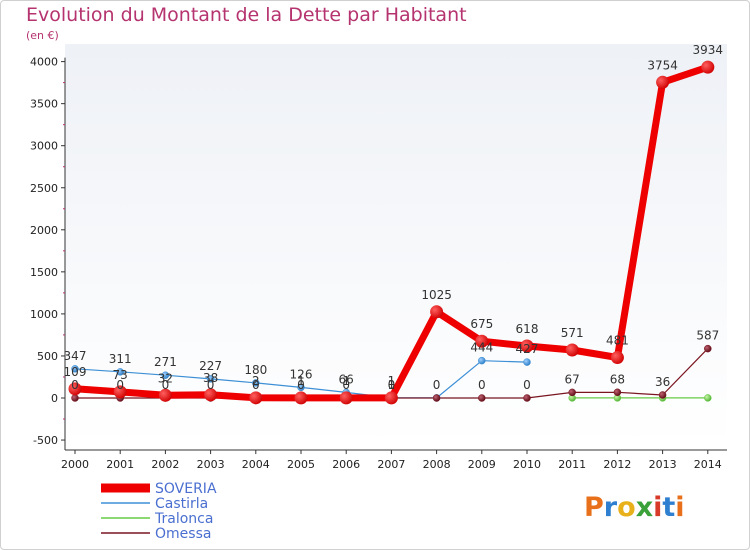  What do you see at coordinates (594, 507) in the screenshot?
I see `logo-letter: P` at bounding box center [594, 507].